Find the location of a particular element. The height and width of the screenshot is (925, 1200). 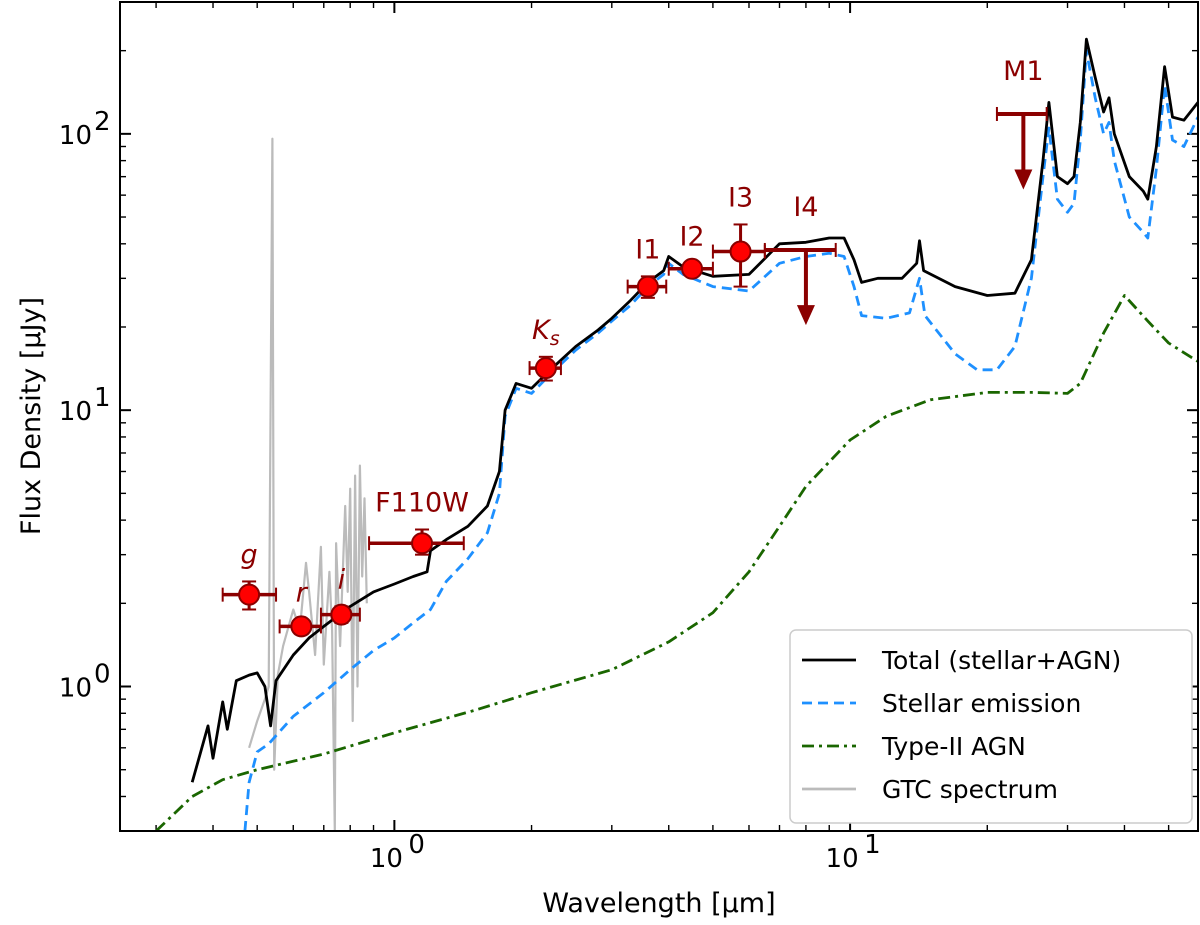

legend-entry-3: GTC spectrum is located at coordinates (970, 789).